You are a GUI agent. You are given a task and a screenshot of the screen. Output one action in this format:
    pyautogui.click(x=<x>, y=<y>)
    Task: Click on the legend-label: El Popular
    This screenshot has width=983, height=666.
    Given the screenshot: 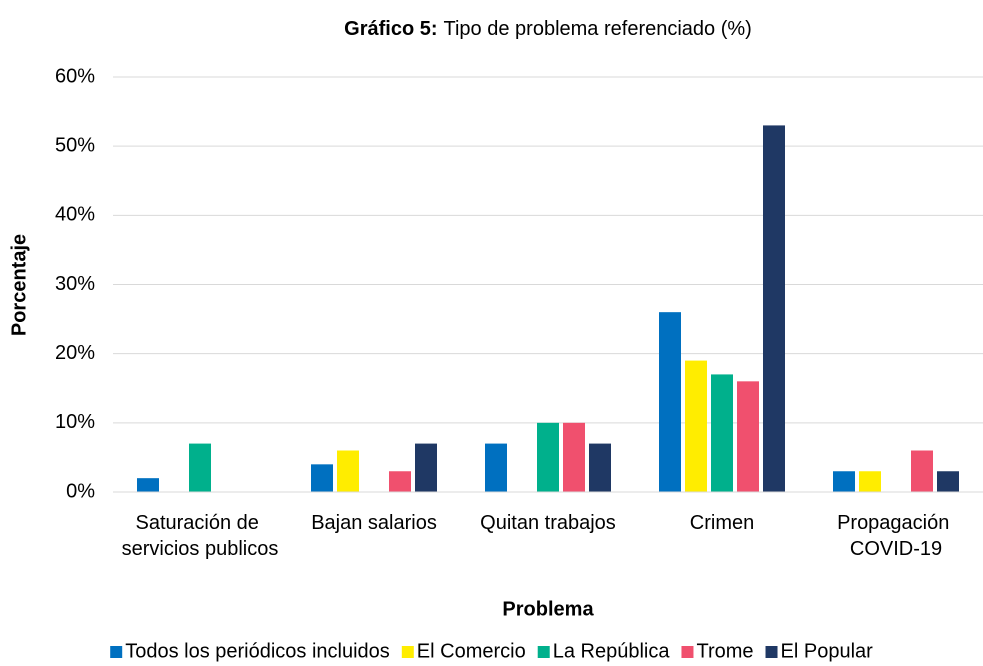 What is the action you would take?
    pyautogui.click(x=827, y=651)
    